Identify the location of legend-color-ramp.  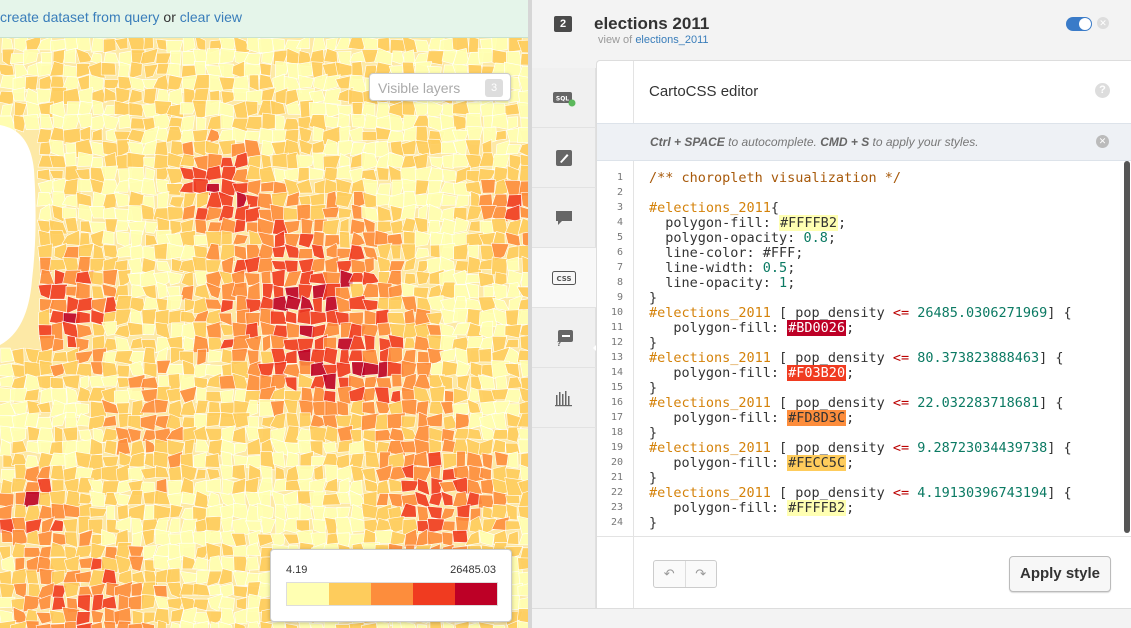
(392, 594).